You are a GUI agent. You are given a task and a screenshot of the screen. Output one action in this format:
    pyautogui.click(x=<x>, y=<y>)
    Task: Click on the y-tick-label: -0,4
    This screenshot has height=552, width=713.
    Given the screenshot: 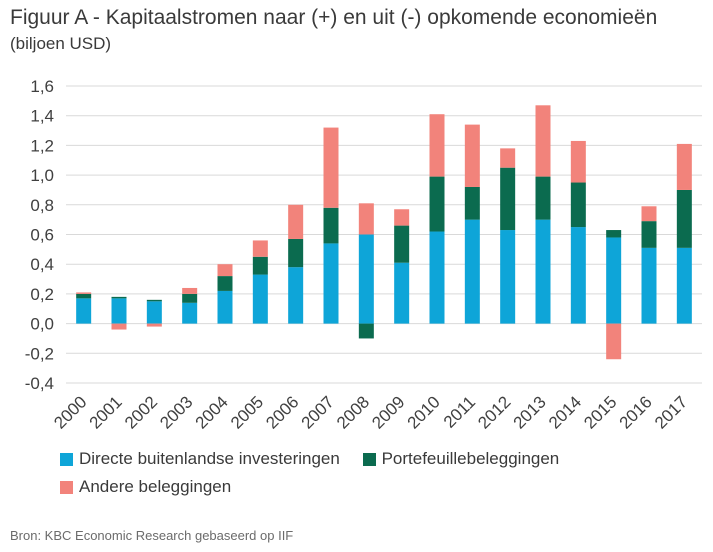 What is the action you would take?
    pyautogui.click(x=39, y=383)
    